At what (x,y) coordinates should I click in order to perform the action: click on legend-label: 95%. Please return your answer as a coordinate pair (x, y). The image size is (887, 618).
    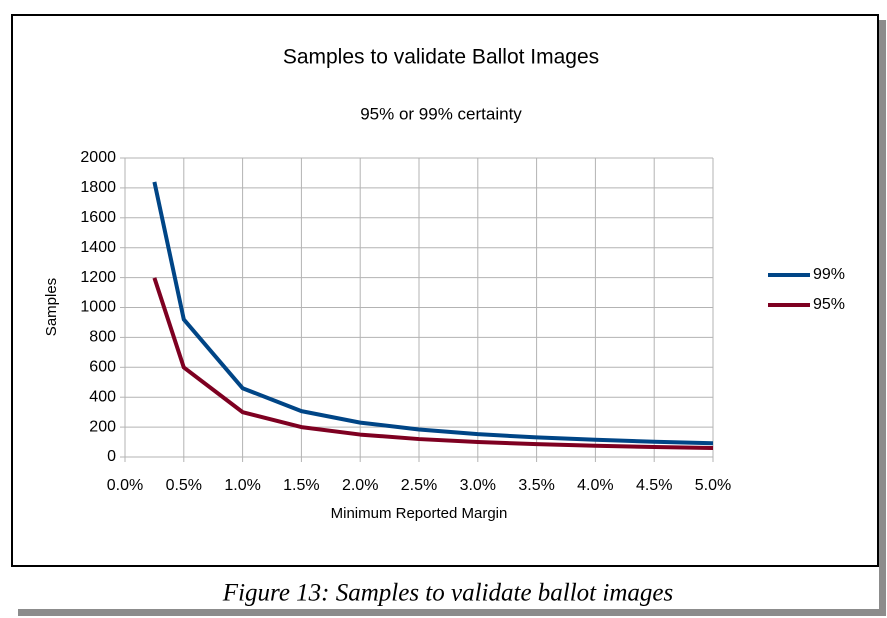
    Looking at the image, I should click on (829, 304).